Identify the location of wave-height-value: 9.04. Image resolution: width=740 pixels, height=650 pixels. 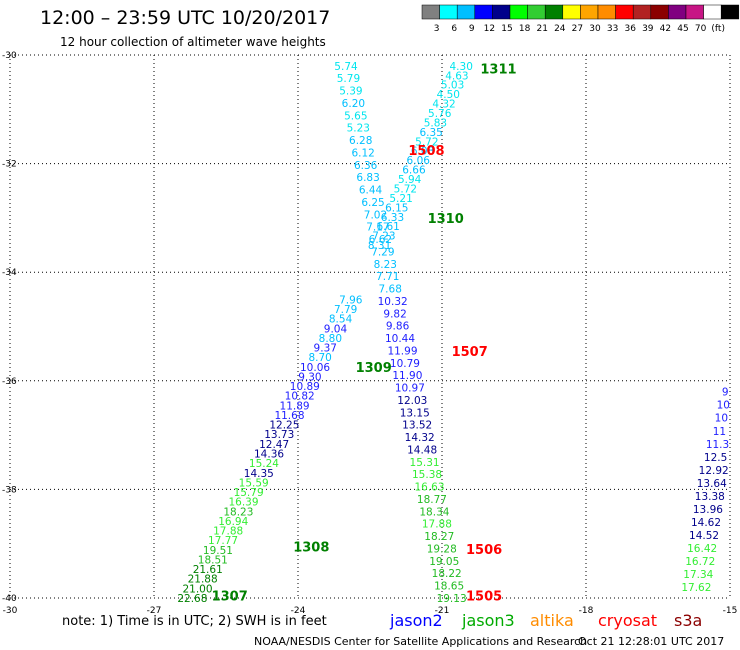
(336, 329).